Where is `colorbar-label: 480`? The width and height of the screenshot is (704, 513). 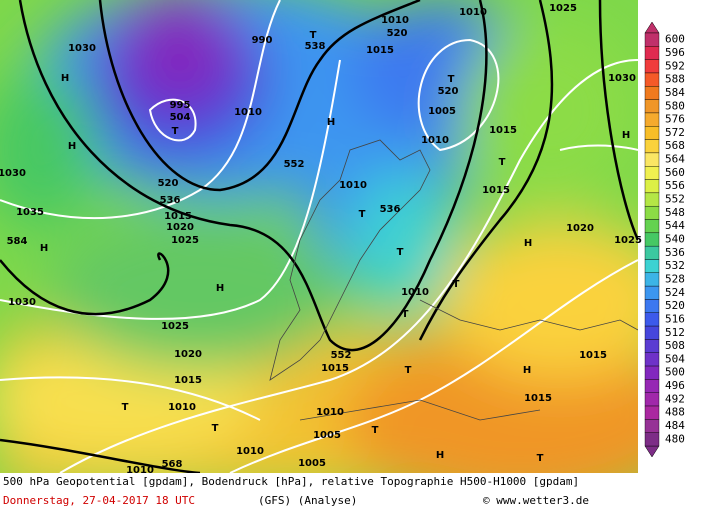
colorbar-label: 480 is located at coordinates (675, 438).